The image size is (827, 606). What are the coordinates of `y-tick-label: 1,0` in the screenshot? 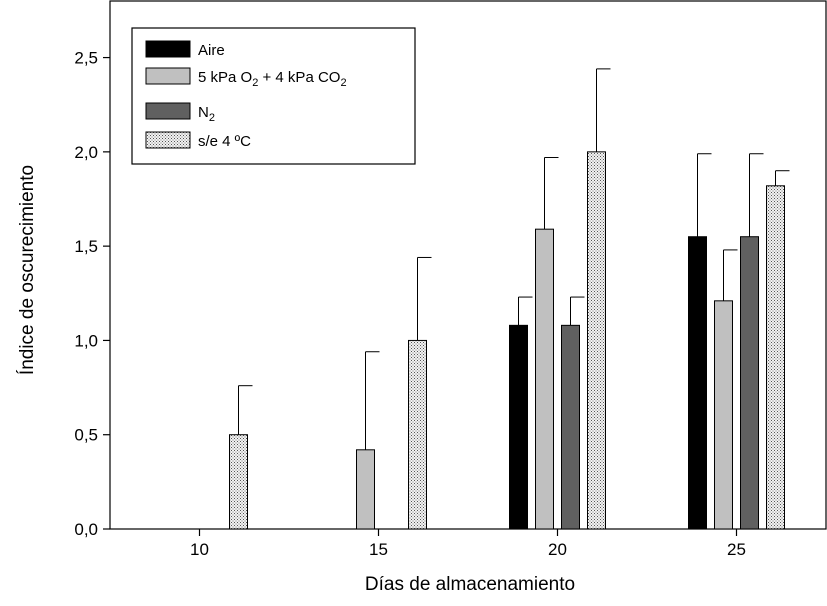 It's located at (86, 340).